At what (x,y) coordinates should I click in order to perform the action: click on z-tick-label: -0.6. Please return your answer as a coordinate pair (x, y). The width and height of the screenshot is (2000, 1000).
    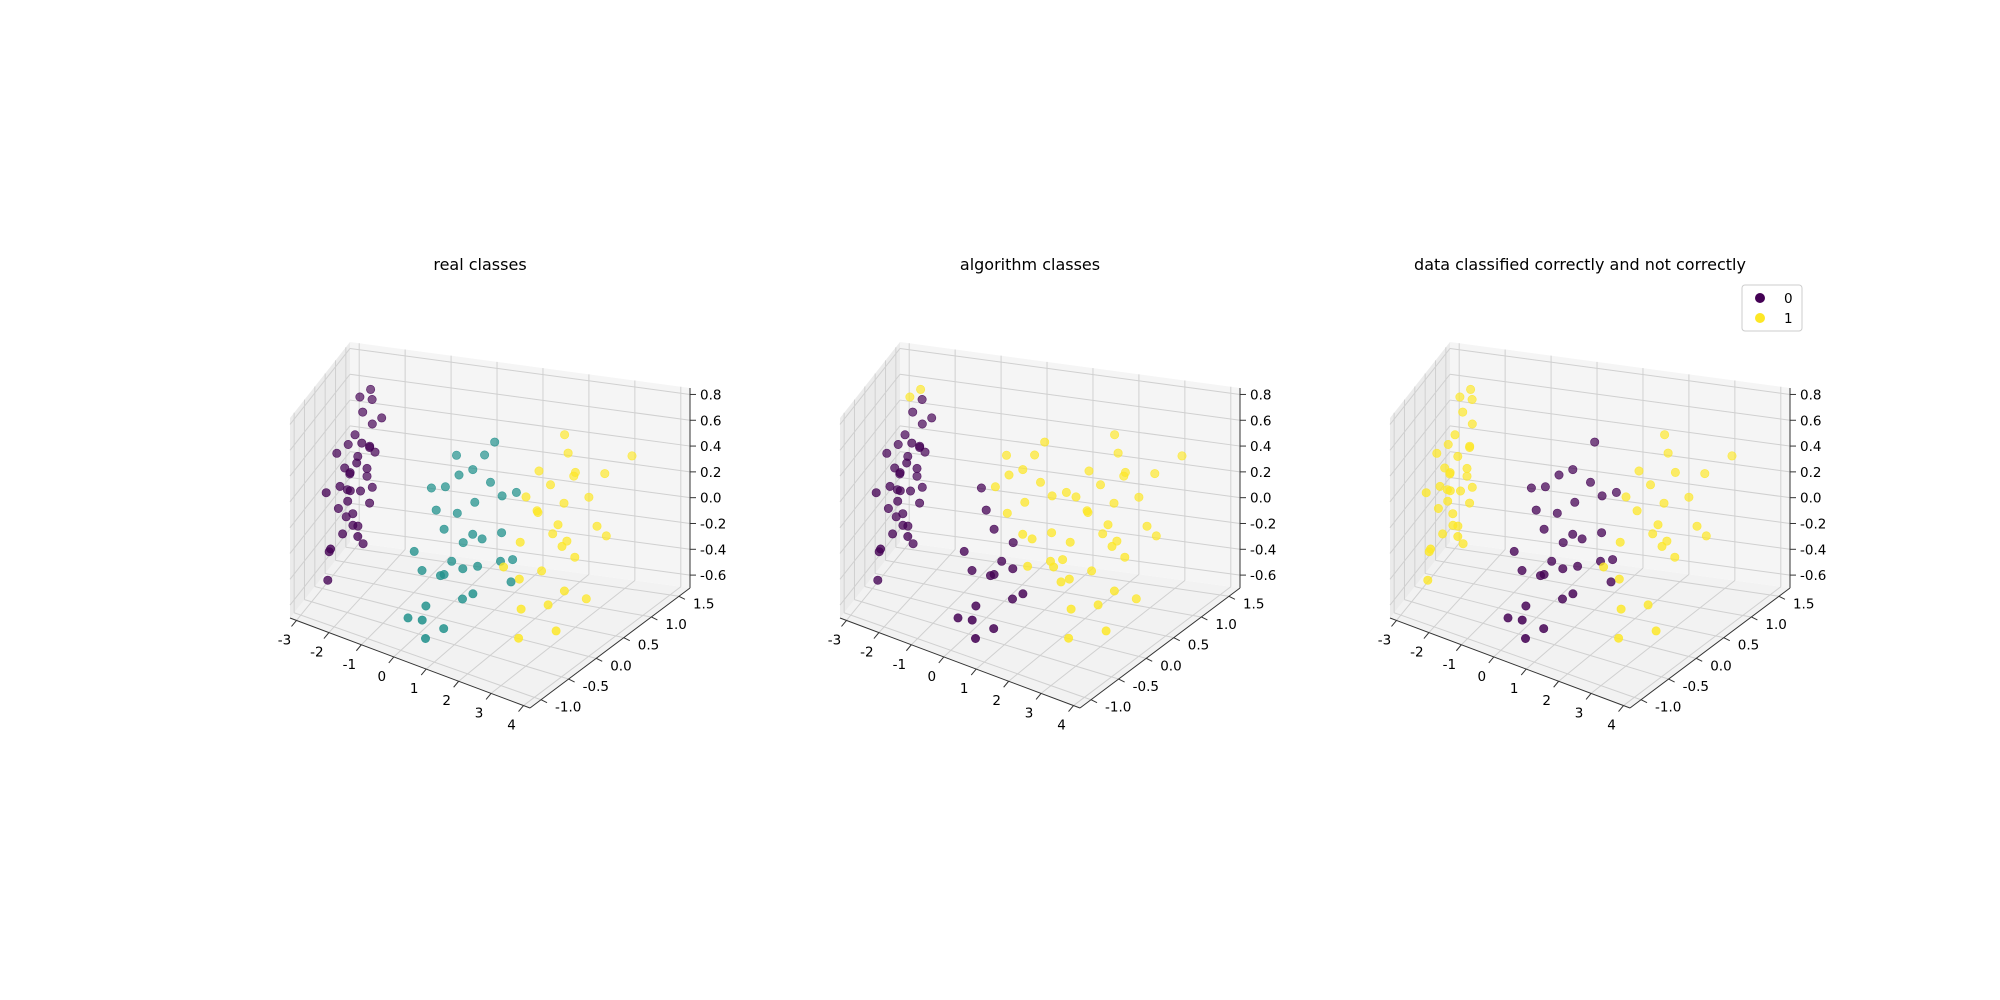
    Looking at the image, I should click on (713, 576).